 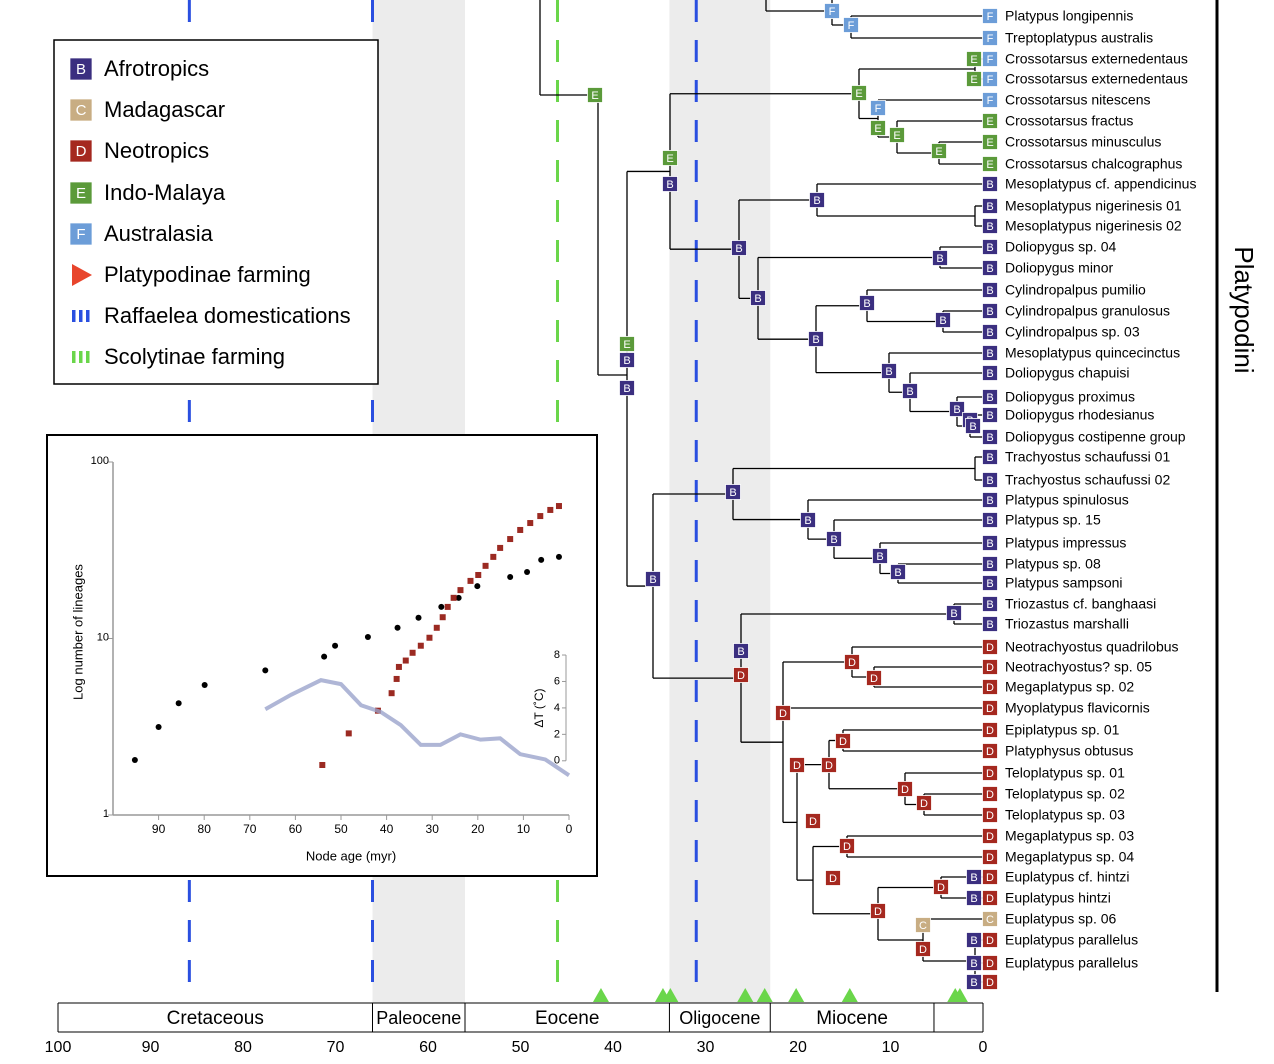 What do you see at coordinates (858, 94) in the screenshot?
I see `region-code: E` at bounding box center [858, 94].